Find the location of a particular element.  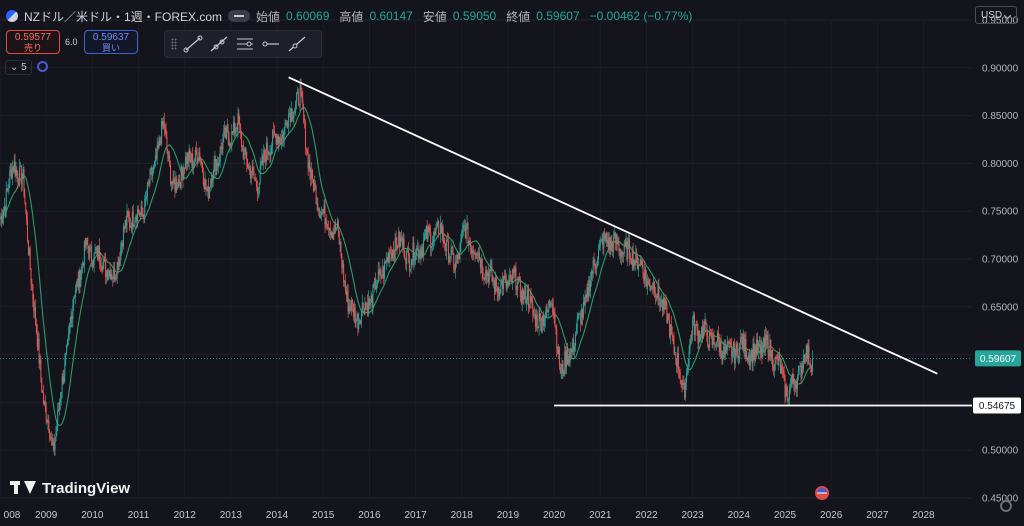

sell-button: 0.59577 売り is located at coordinates (33, 42).